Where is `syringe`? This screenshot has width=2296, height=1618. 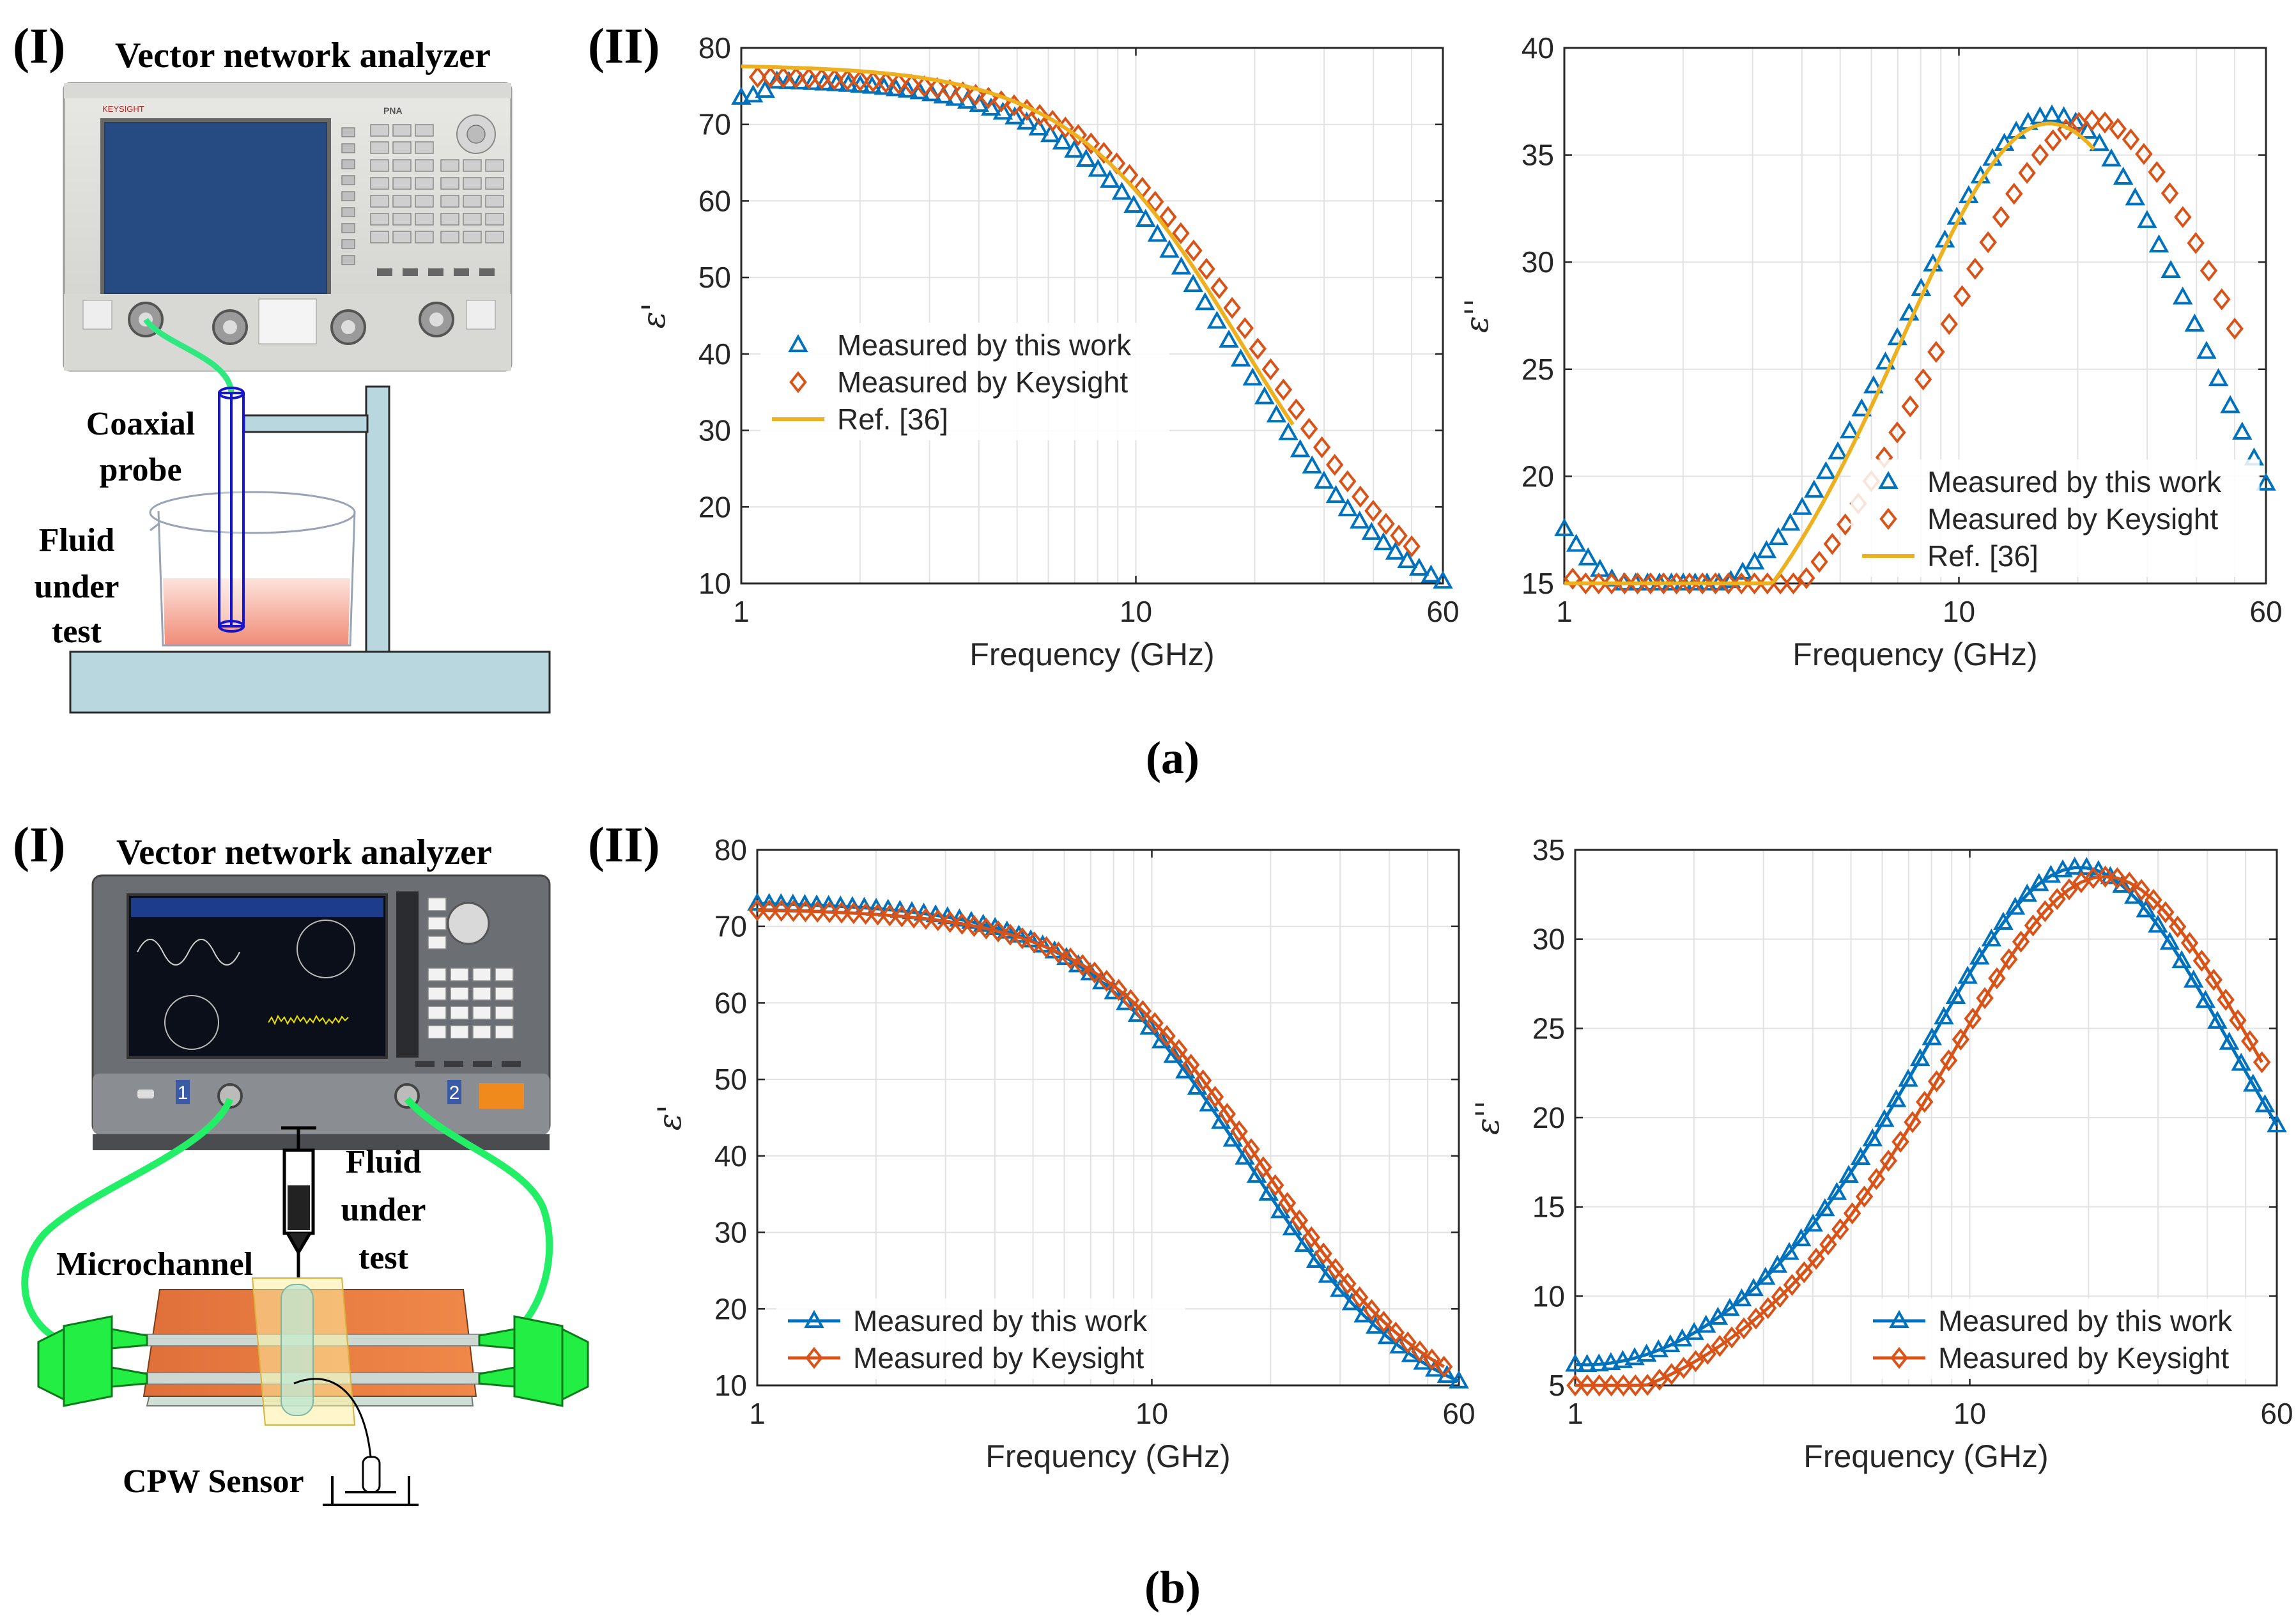 syringe is located at coordinates (298, 1202).